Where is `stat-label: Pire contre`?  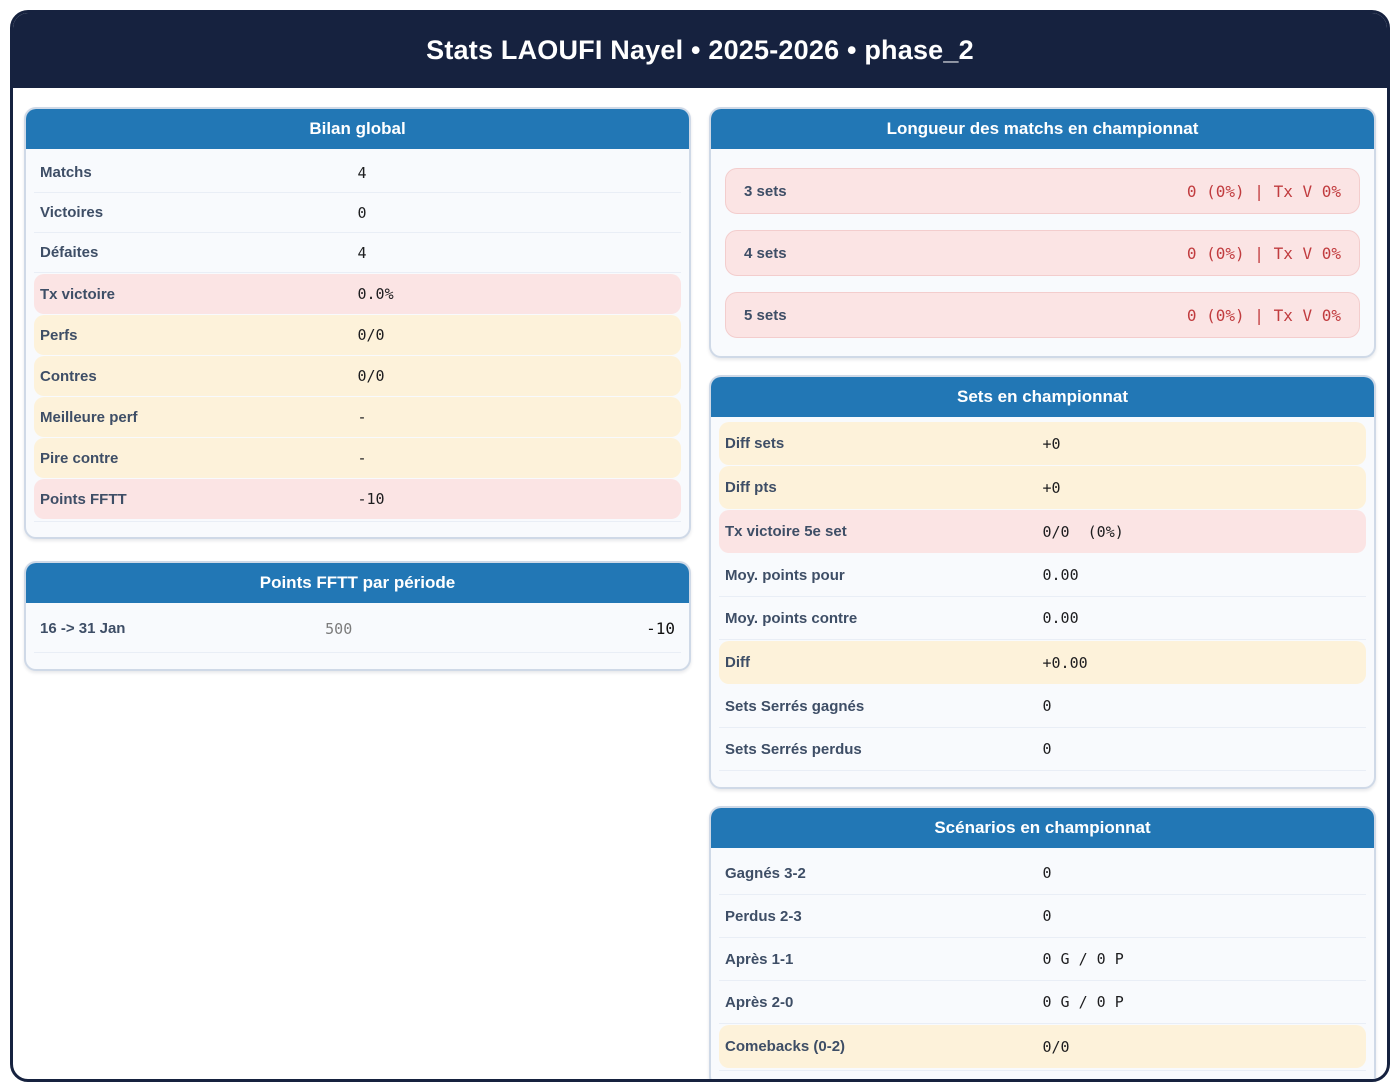
stat-label: Pire contre is located at coordinates (79, 458).